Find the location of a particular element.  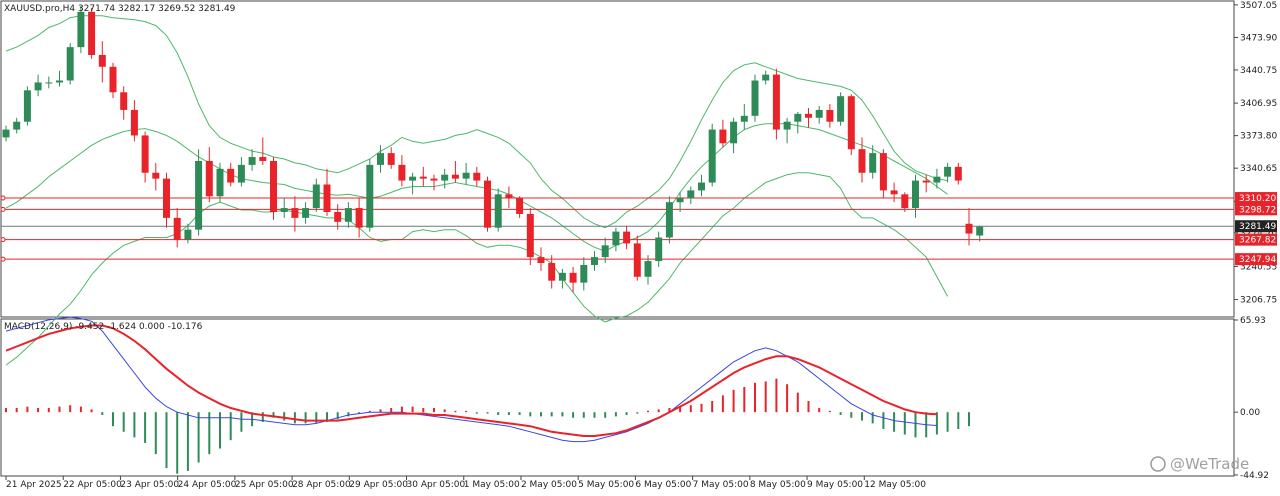

x-tick-label: 9 May 05:00 is located at coordinates (835, 485).